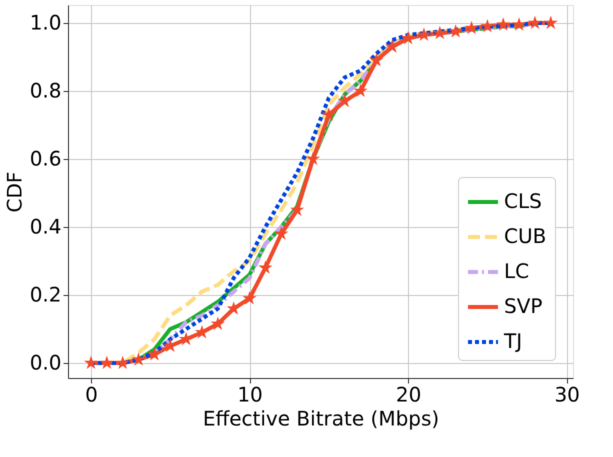 The width and height of the screenshot is (613, 457). Describe the element at coordinates (525, 236) in the screenshot. I see `legend-label: CUB` at that location.